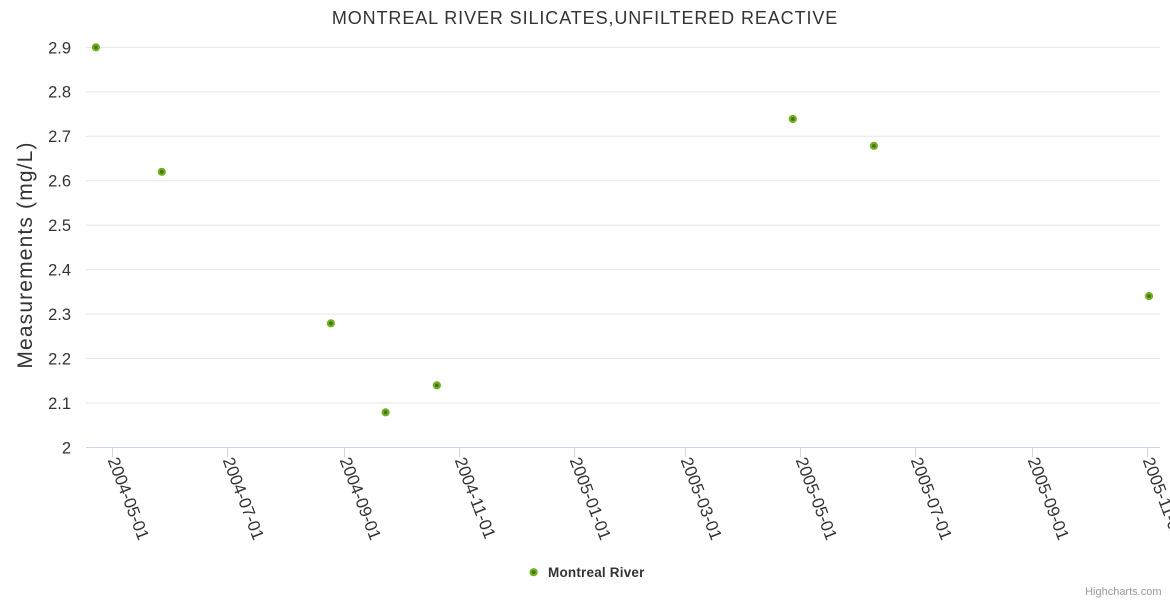  What do you see at coordinates (59, 182) in the screenshot?
I see `svg-text: 2.6` at bounding box center [59, 182].